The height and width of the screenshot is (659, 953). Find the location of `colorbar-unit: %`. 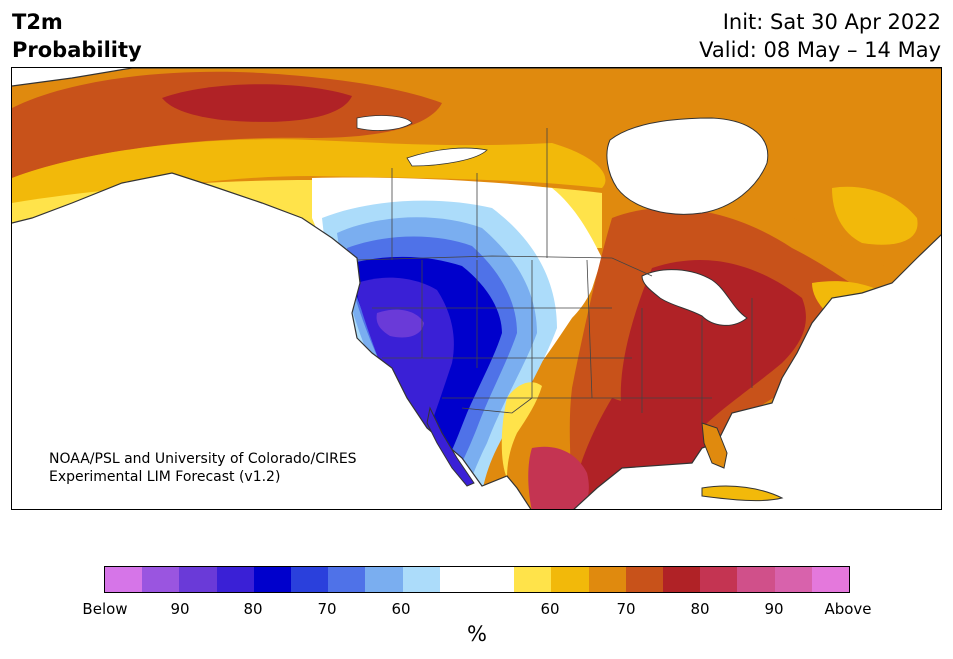

colorbar-unit: % is located at coordinates (477, 634).